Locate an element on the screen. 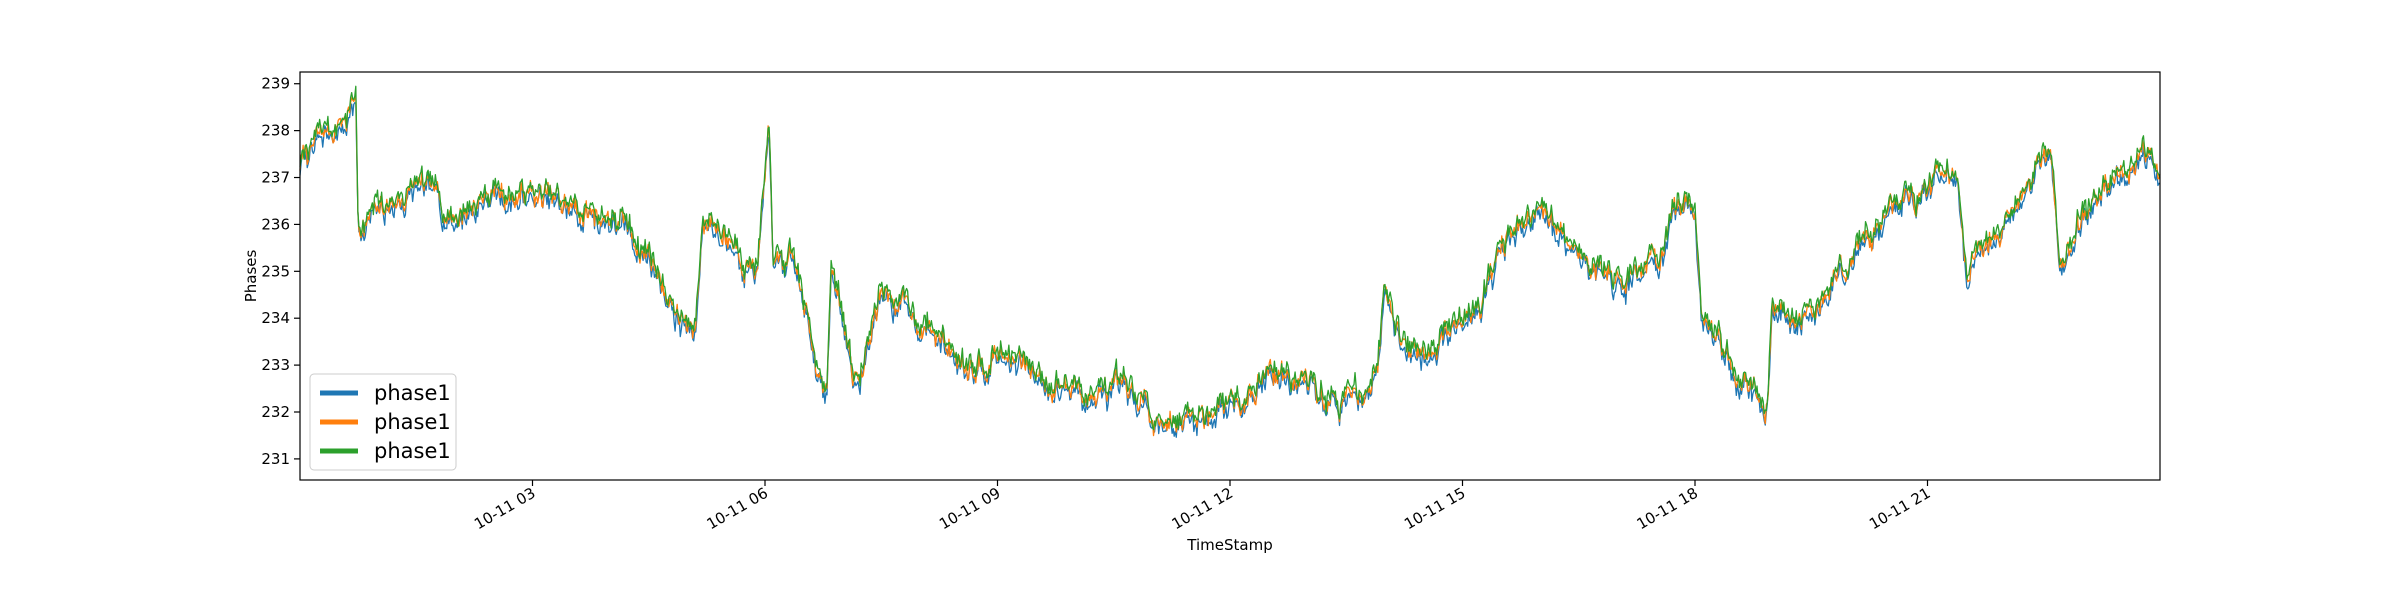 Image resolution: width=2400 pixels, height=600 pixels. y-axis: 231 232 233 234 235 236 237 238 239 is located at coordinates (280, 271).